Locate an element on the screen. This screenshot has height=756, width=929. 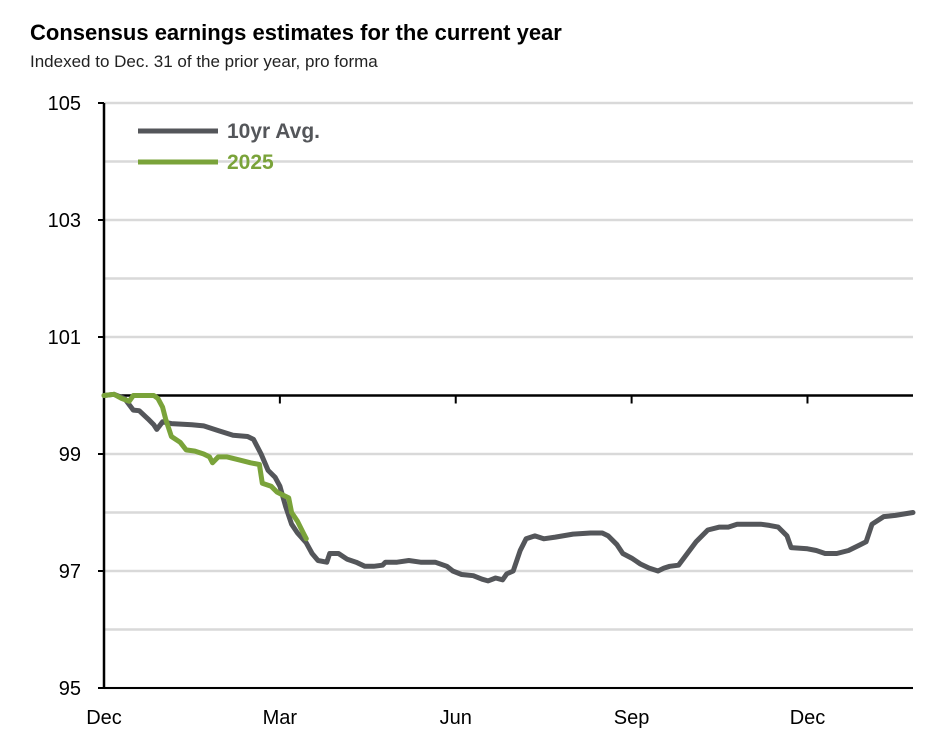
y-tick-label: 101 is located at coordinates (64, 338).